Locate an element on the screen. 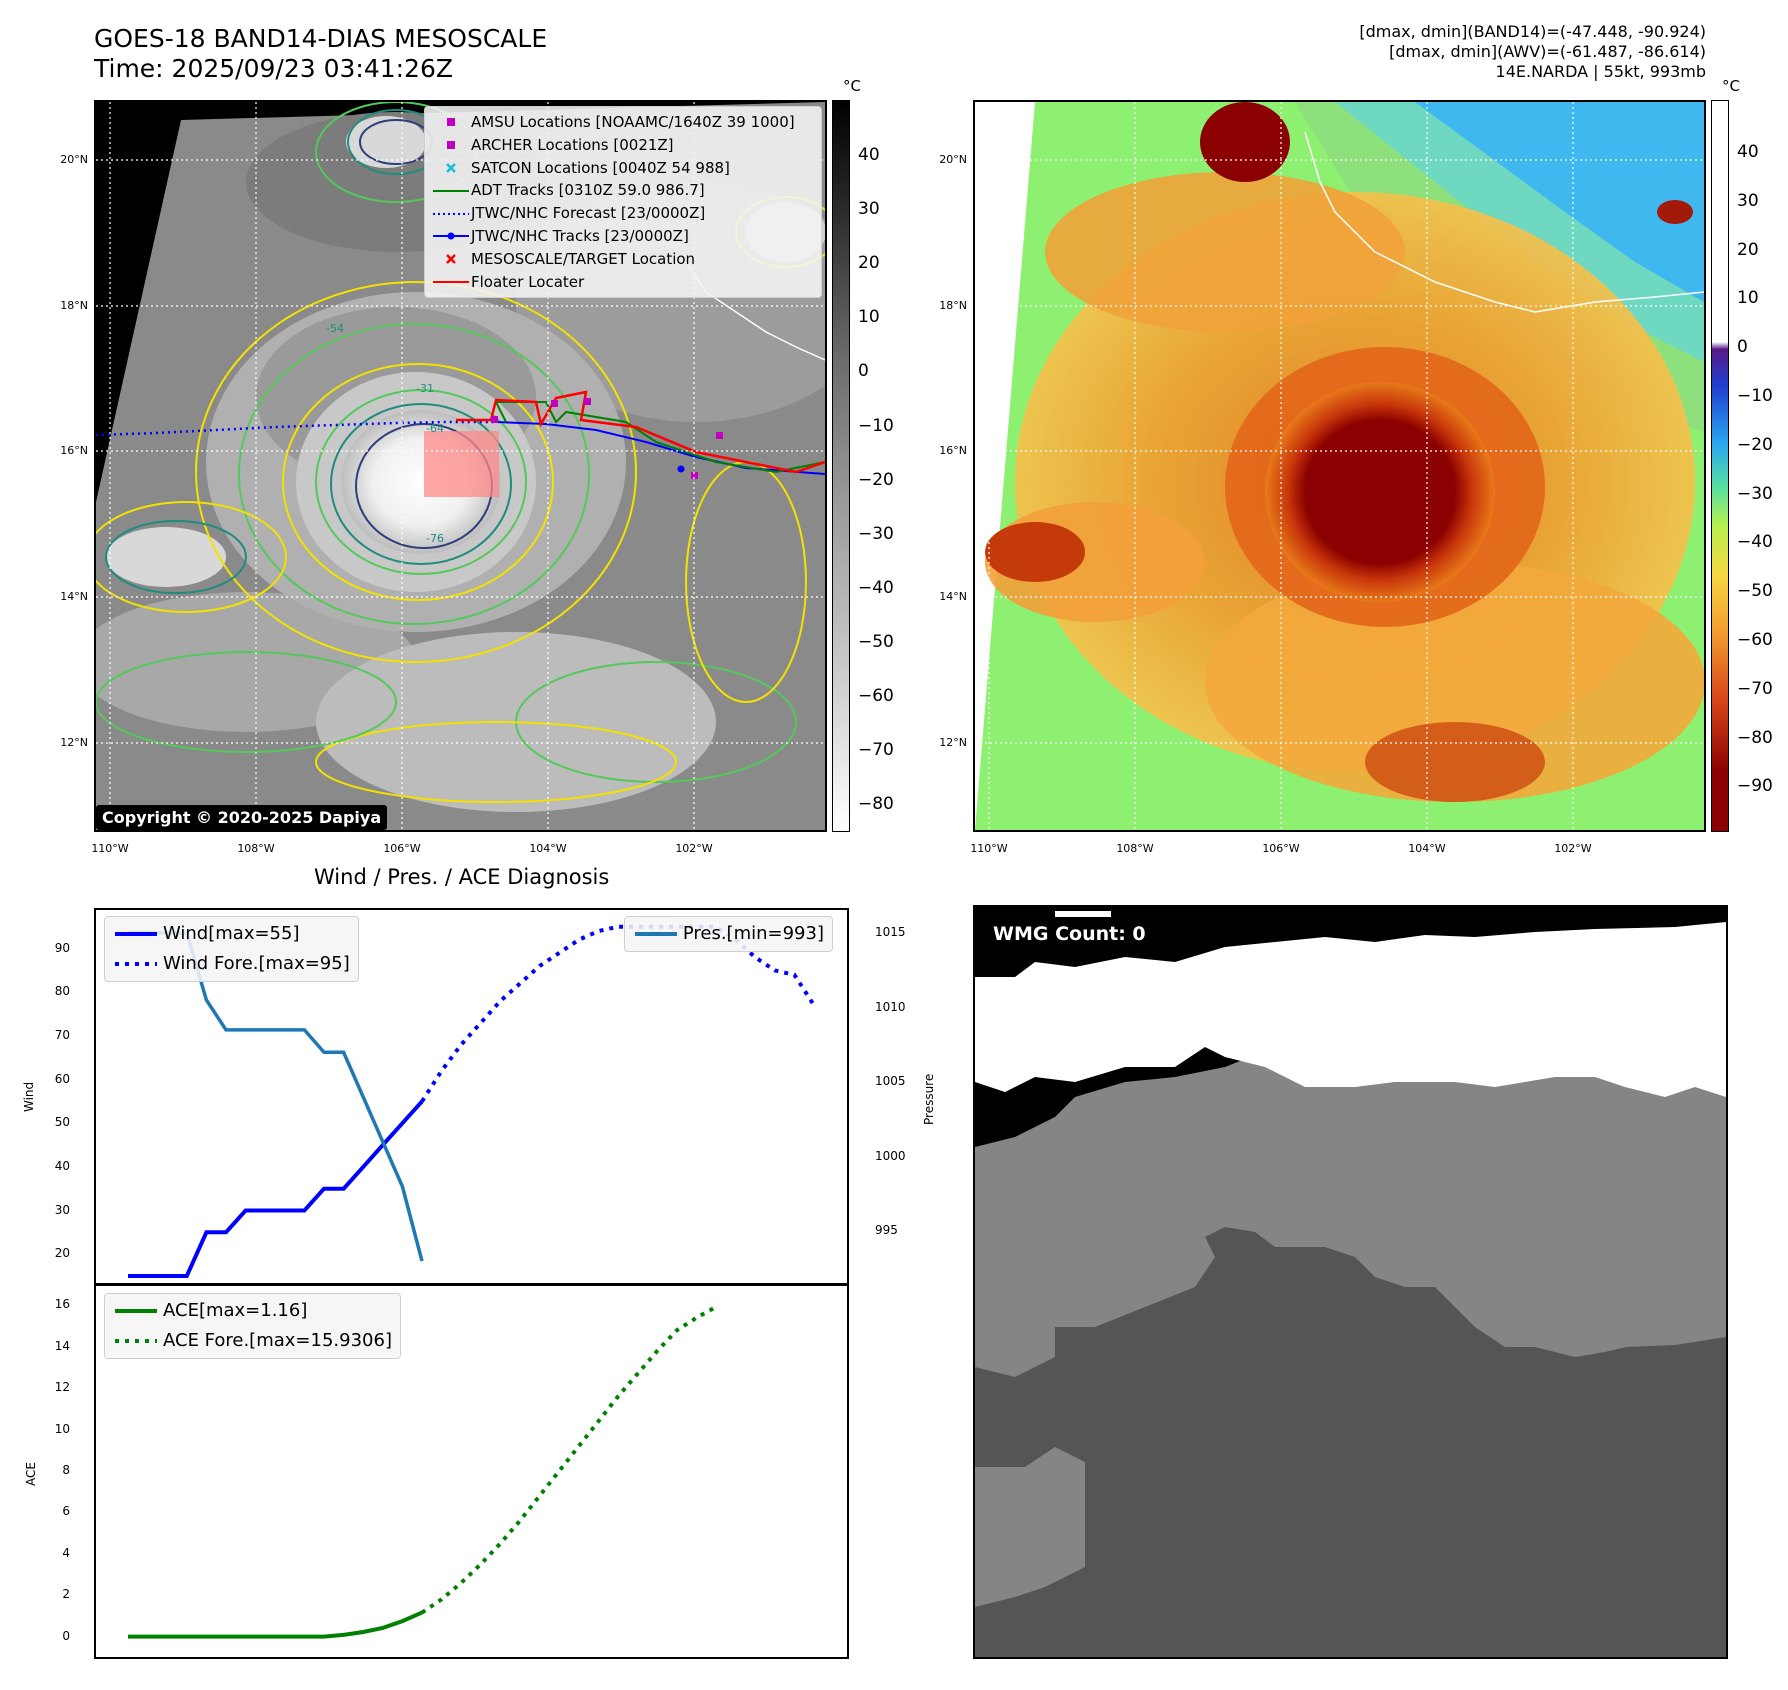 This screenshot has width=1788, height=1690. pressure-legend: Pres.[min=993] is located at coordinates (728, 934).